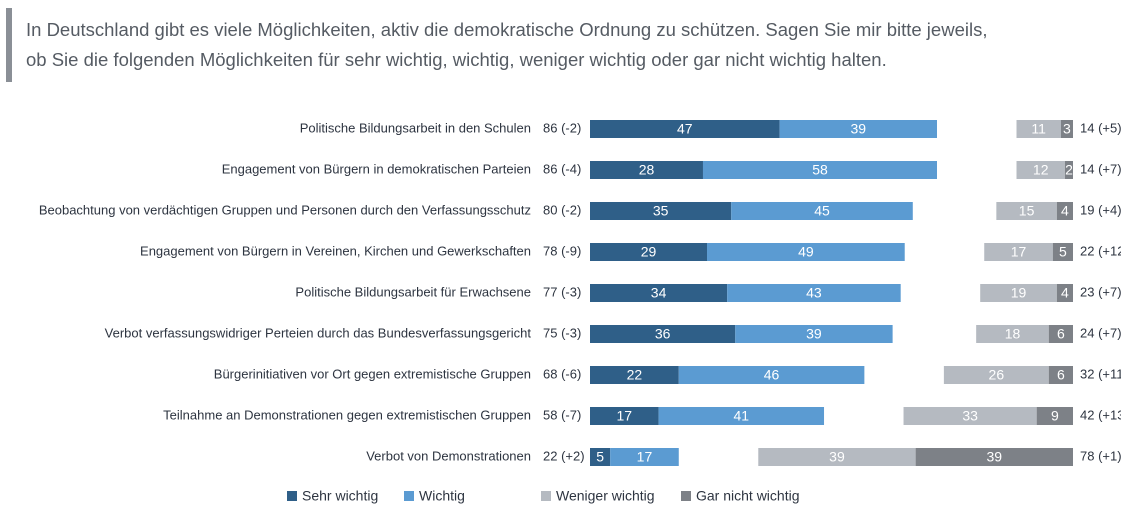  Describe the element at coordinates (1100, 209) in the screenshot. I see `right-total: 19 (+4)` at that location.